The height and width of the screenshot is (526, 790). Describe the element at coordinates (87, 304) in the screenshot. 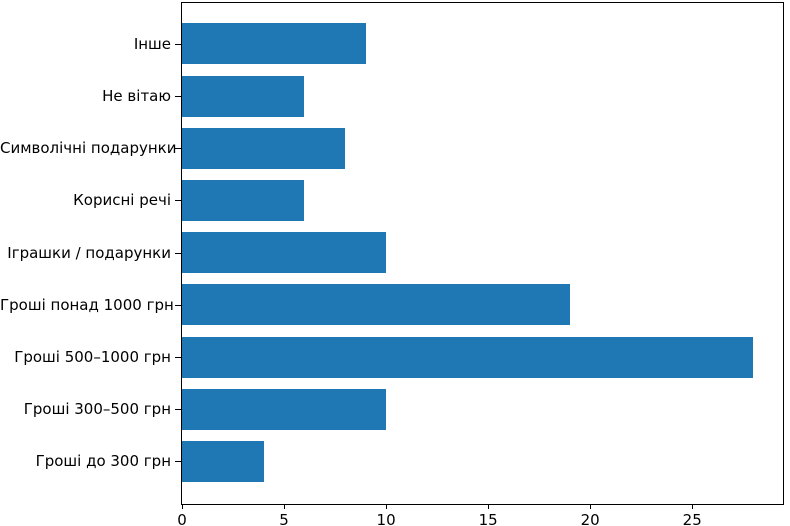

I see `y-tick-label: Гроші понад 1000 грн` at that location.